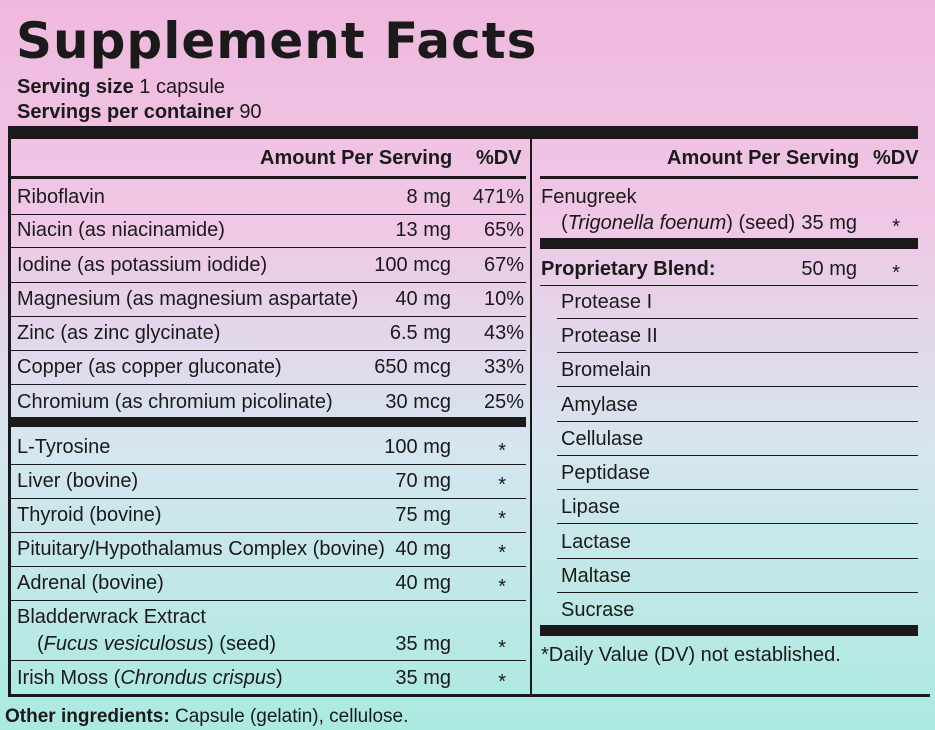  What do you see at coordinates (277, 41) in the screenshot?
I see `panel-title: Supplement Facts` at bounding box center [277, 41].